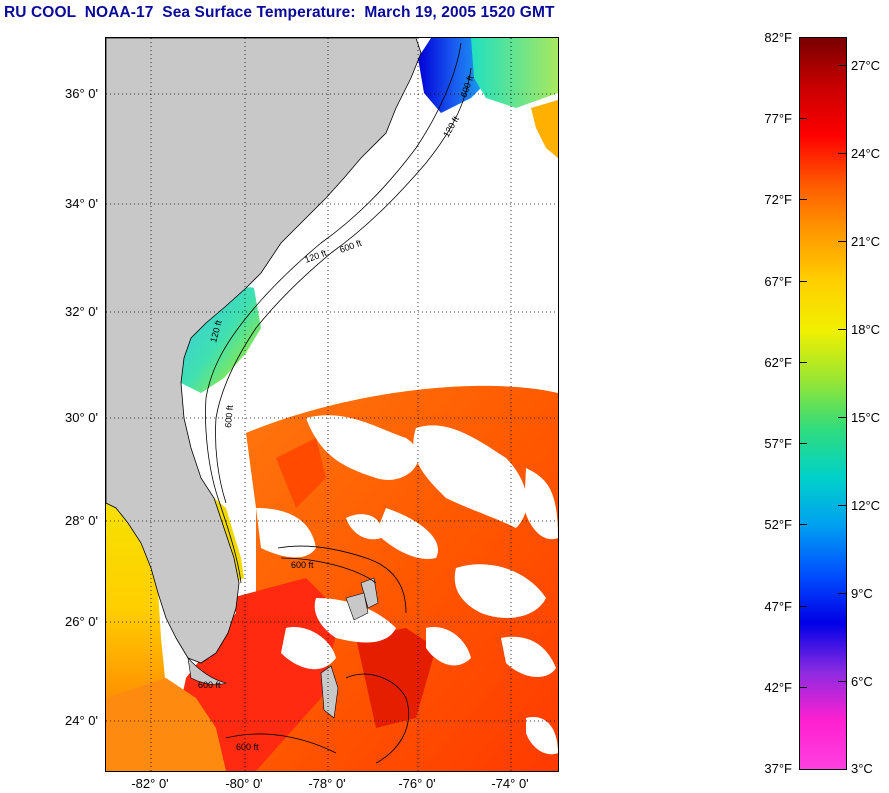 Image resolution: width=889 pixels, height=793 pixels. I want to click on colorbar-c-label: 27°C, so click(866, 65).